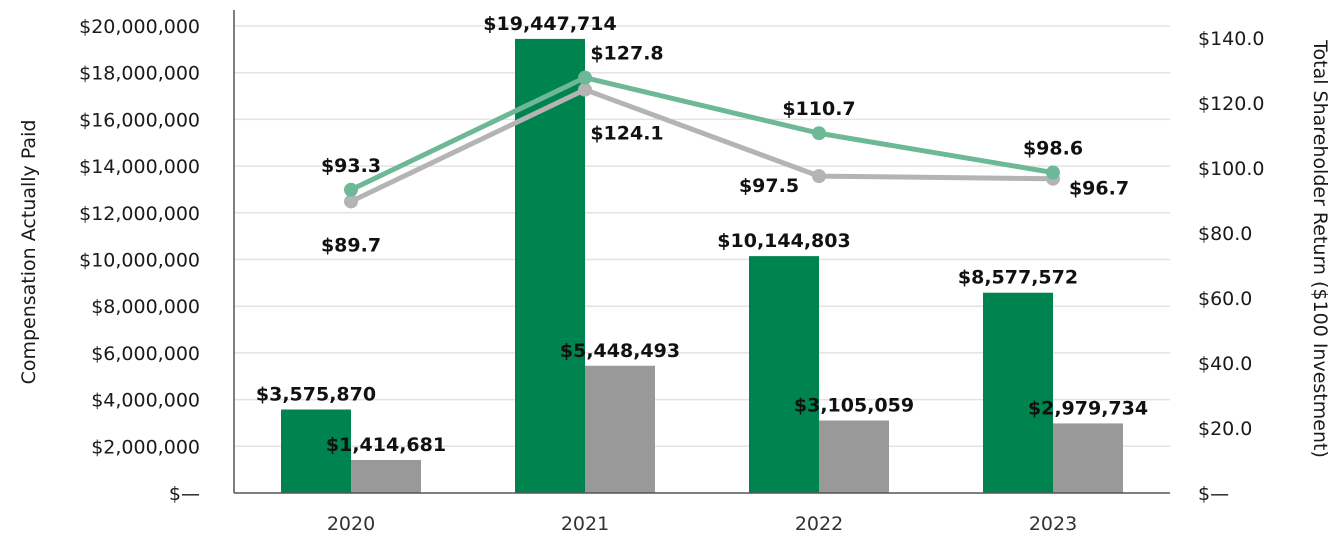 This screenshot has width=1344, height=536. Describe the element at coordinates (626, 134) in the screenshot. I see `tsr-value-label: $124.1` at that location.